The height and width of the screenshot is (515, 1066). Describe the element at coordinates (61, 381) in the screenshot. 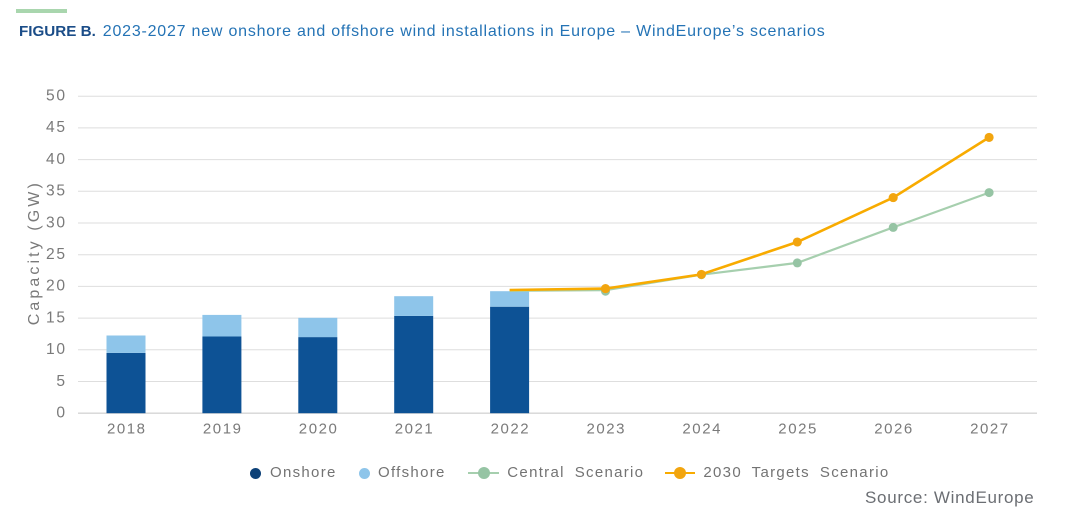

I see `svg-text: 5` at that location.